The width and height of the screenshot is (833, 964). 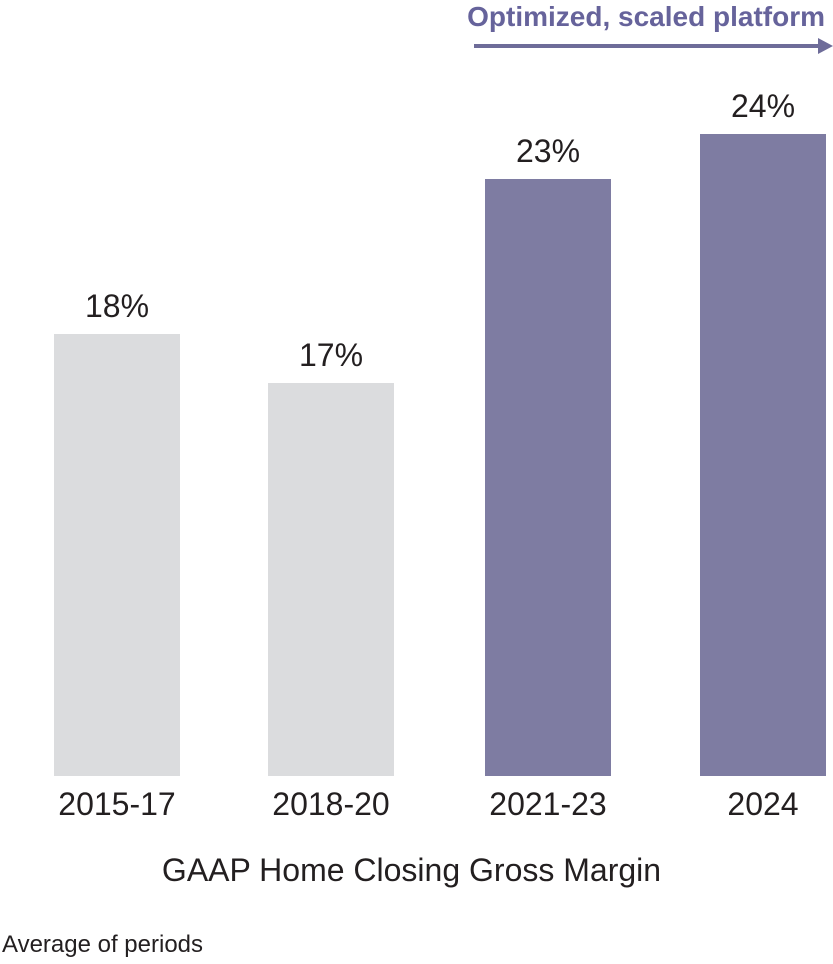 I want to click on arrow-head, so click(x=825, y=46).